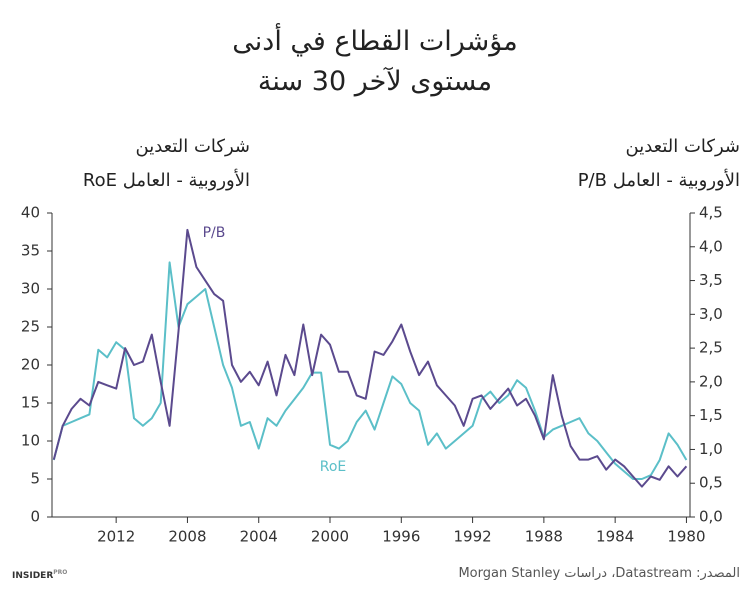  What do you see at coordinates (259, 537) in the screenshot?
I see `x-tick-label: 2004` at bounding box center [259, 537].